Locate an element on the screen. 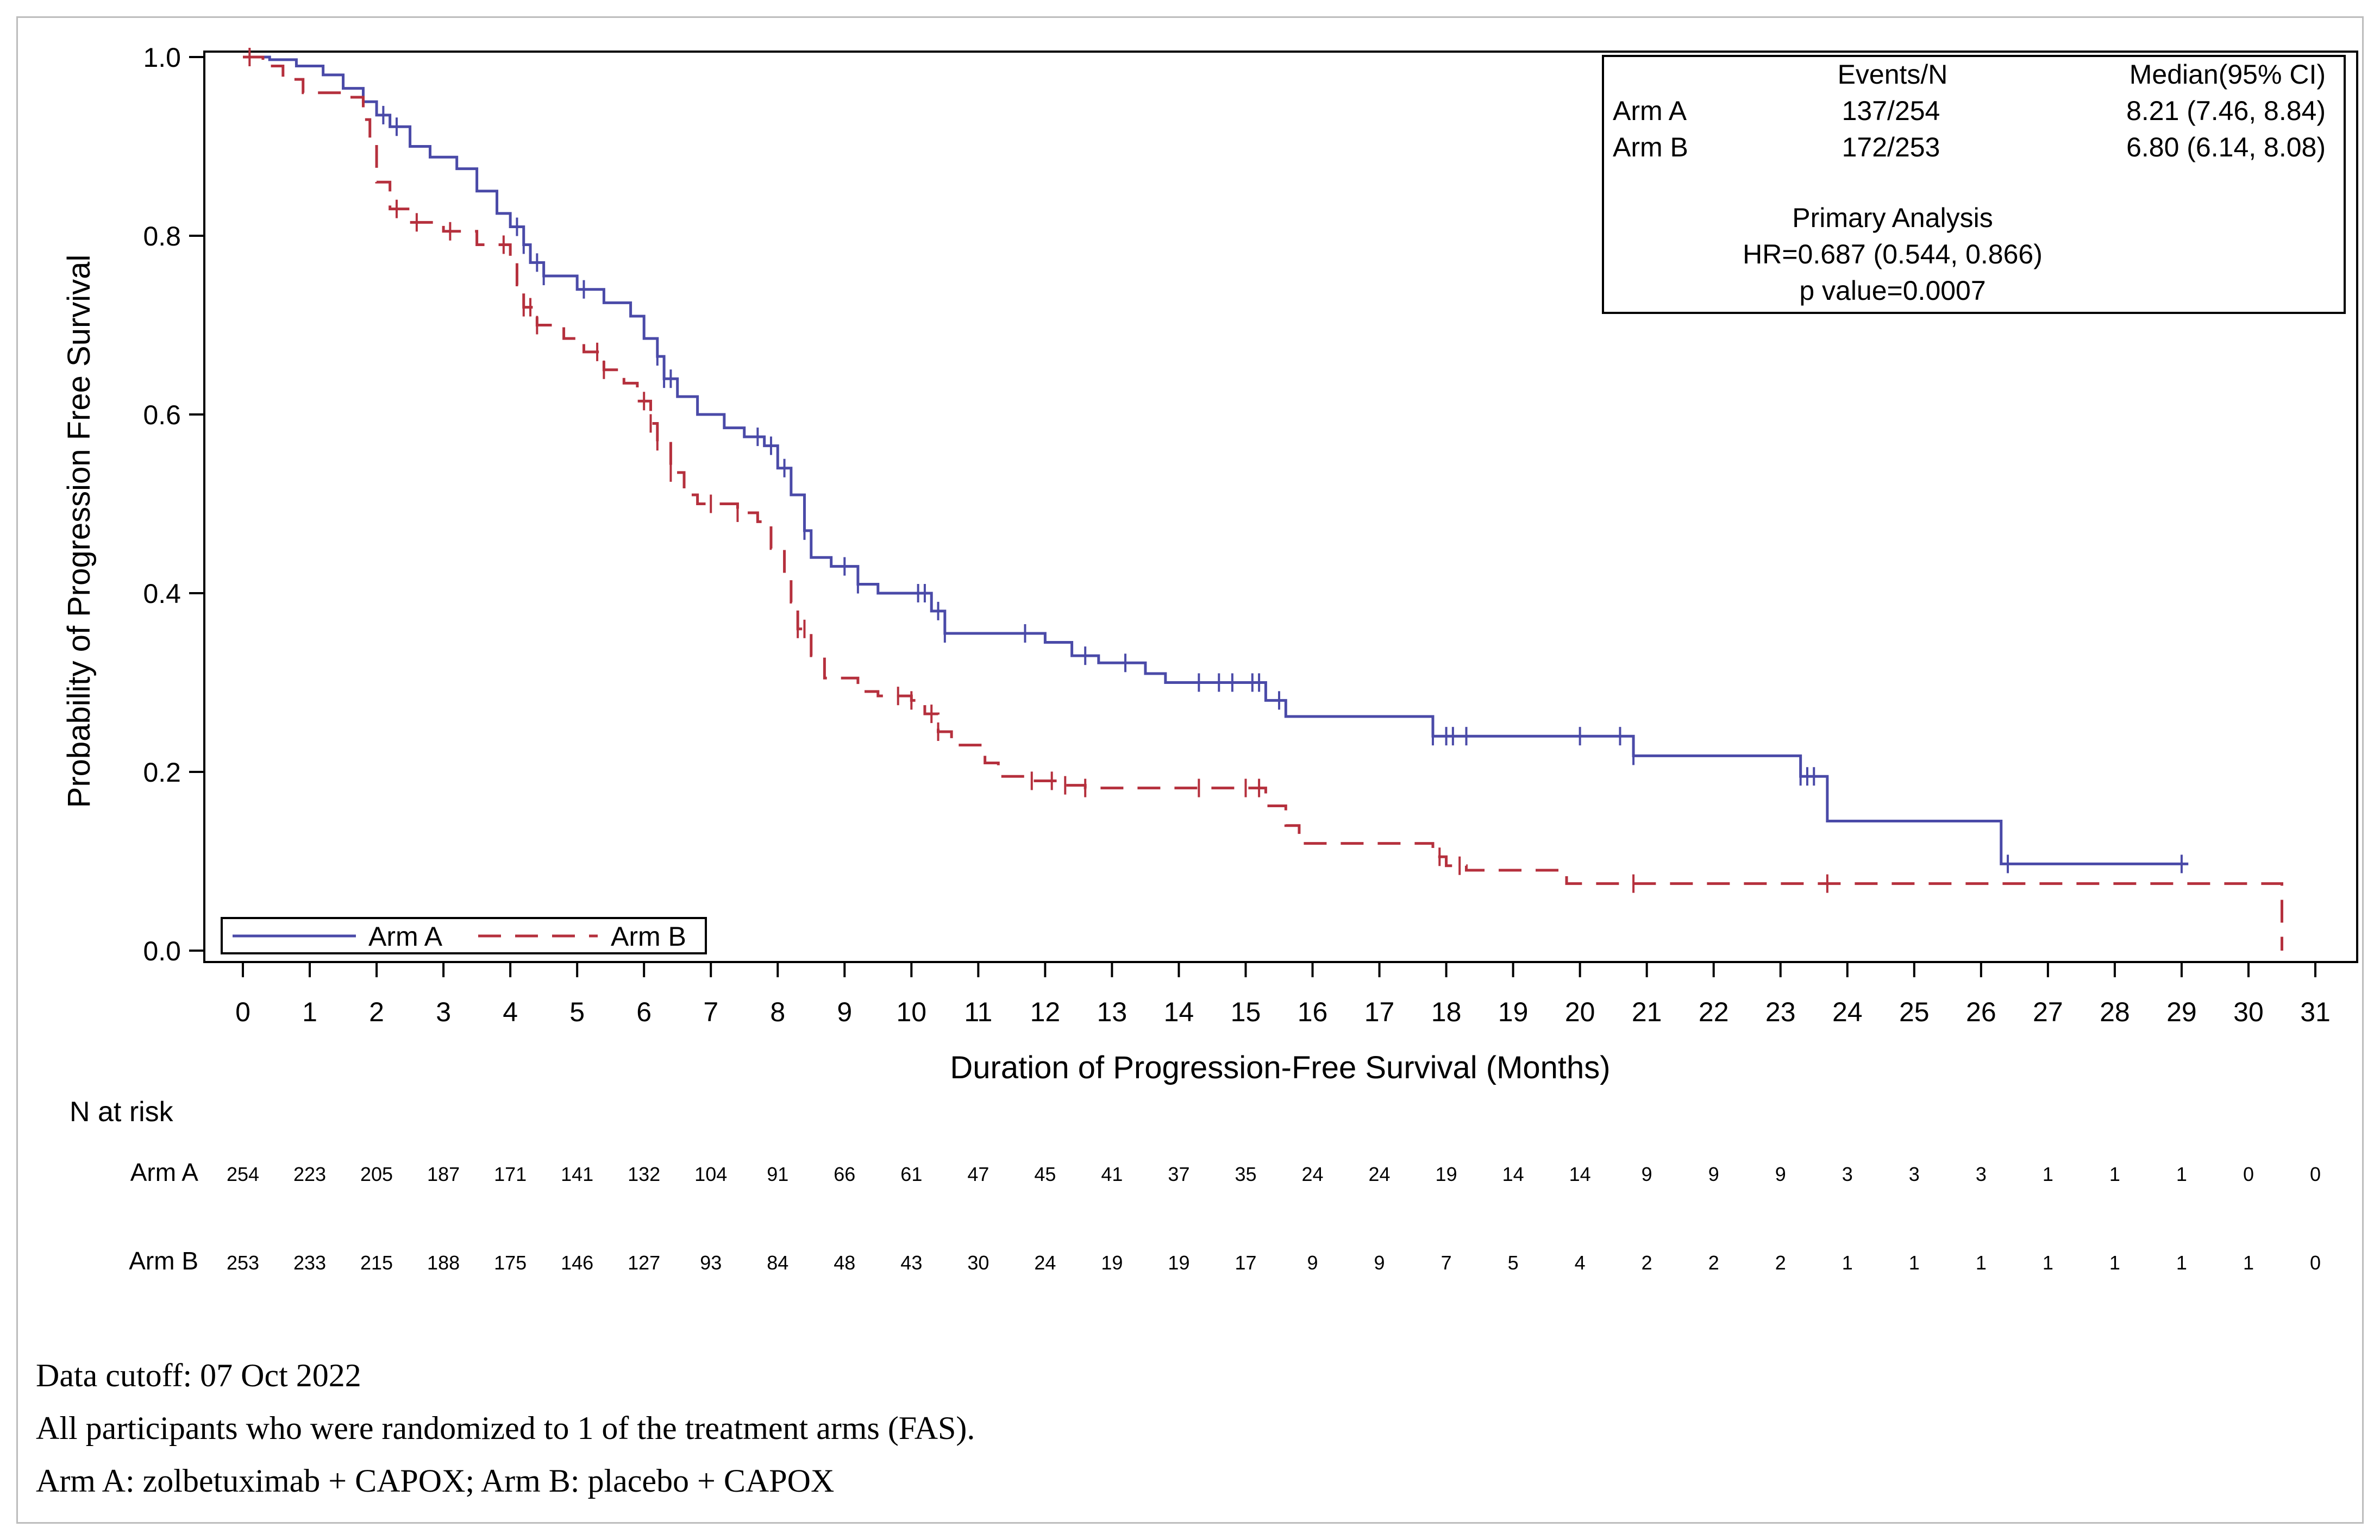 The width and height of the screenshot is (2380, 1540). y-tick-label: 0.0 is located at coordinates (162, 951).